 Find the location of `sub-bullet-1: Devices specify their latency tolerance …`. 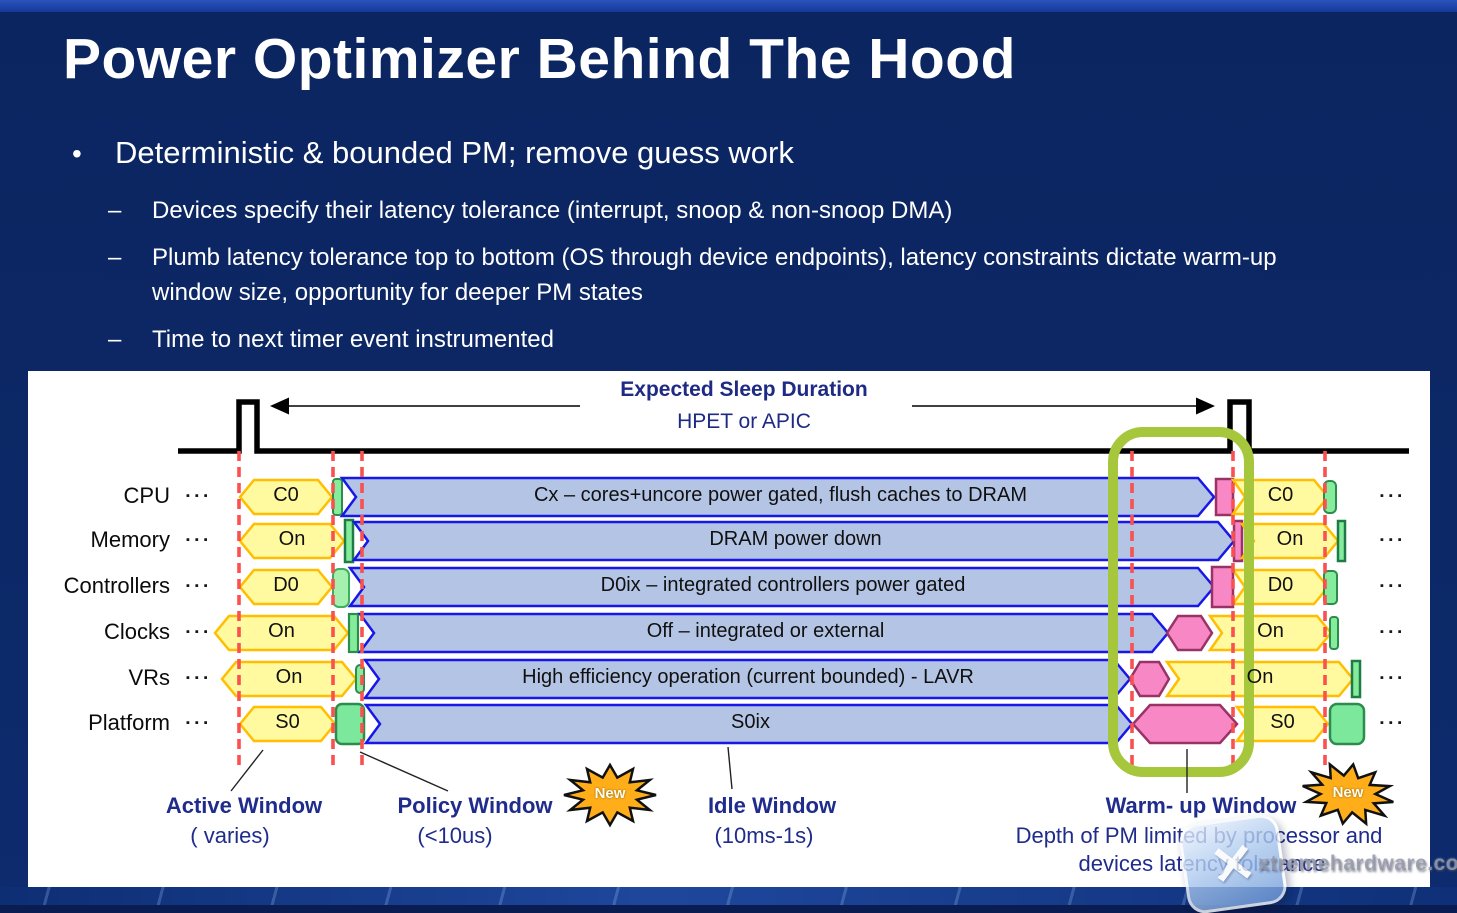

sub-bullet-1: Devices specify their latency tolerance … is located at coordinates (552, 210).